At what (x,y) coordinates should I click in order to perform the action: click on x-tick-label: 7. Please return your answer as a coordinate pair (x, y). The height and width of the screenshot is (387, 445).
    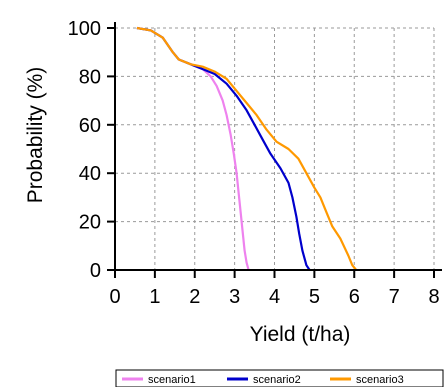
    Looking at the image, I should click on (394, 297).